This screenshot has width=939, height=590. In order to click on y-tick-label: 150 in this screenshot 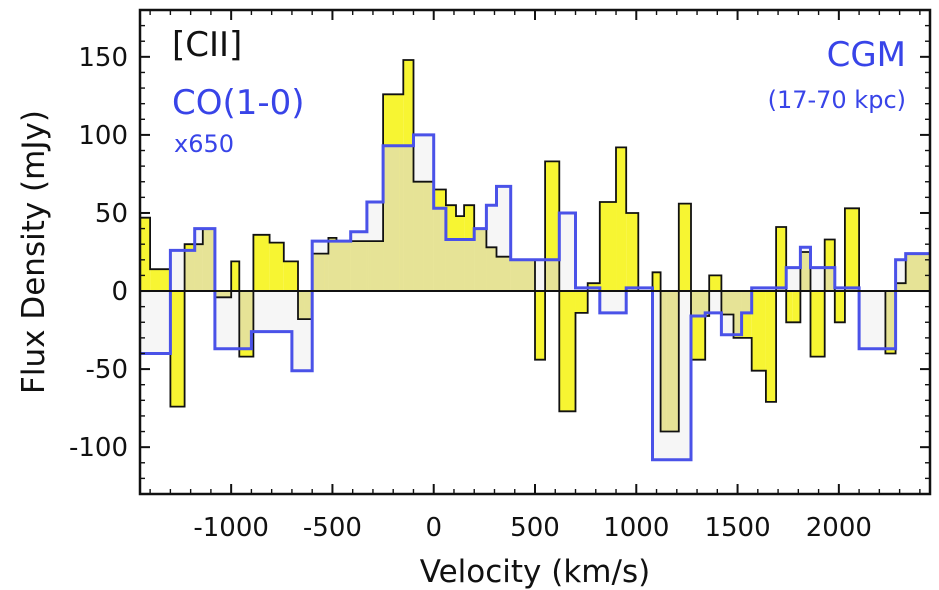, I will do `click(103, 58)`.